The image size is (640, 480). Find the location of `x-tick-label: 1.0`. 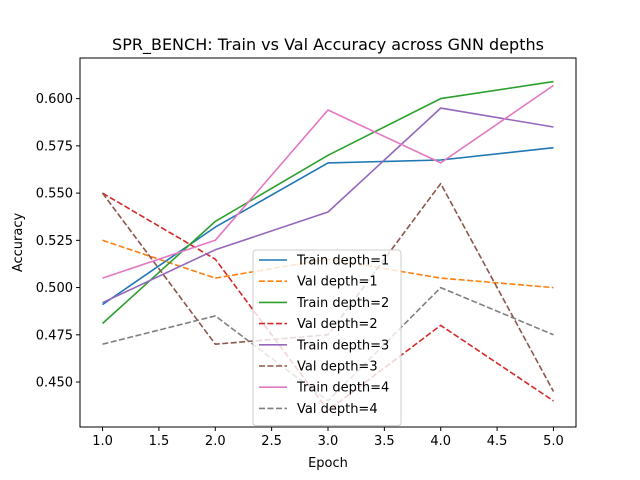

x-tick-label: 1.0 is located at coordinates (102, 441).